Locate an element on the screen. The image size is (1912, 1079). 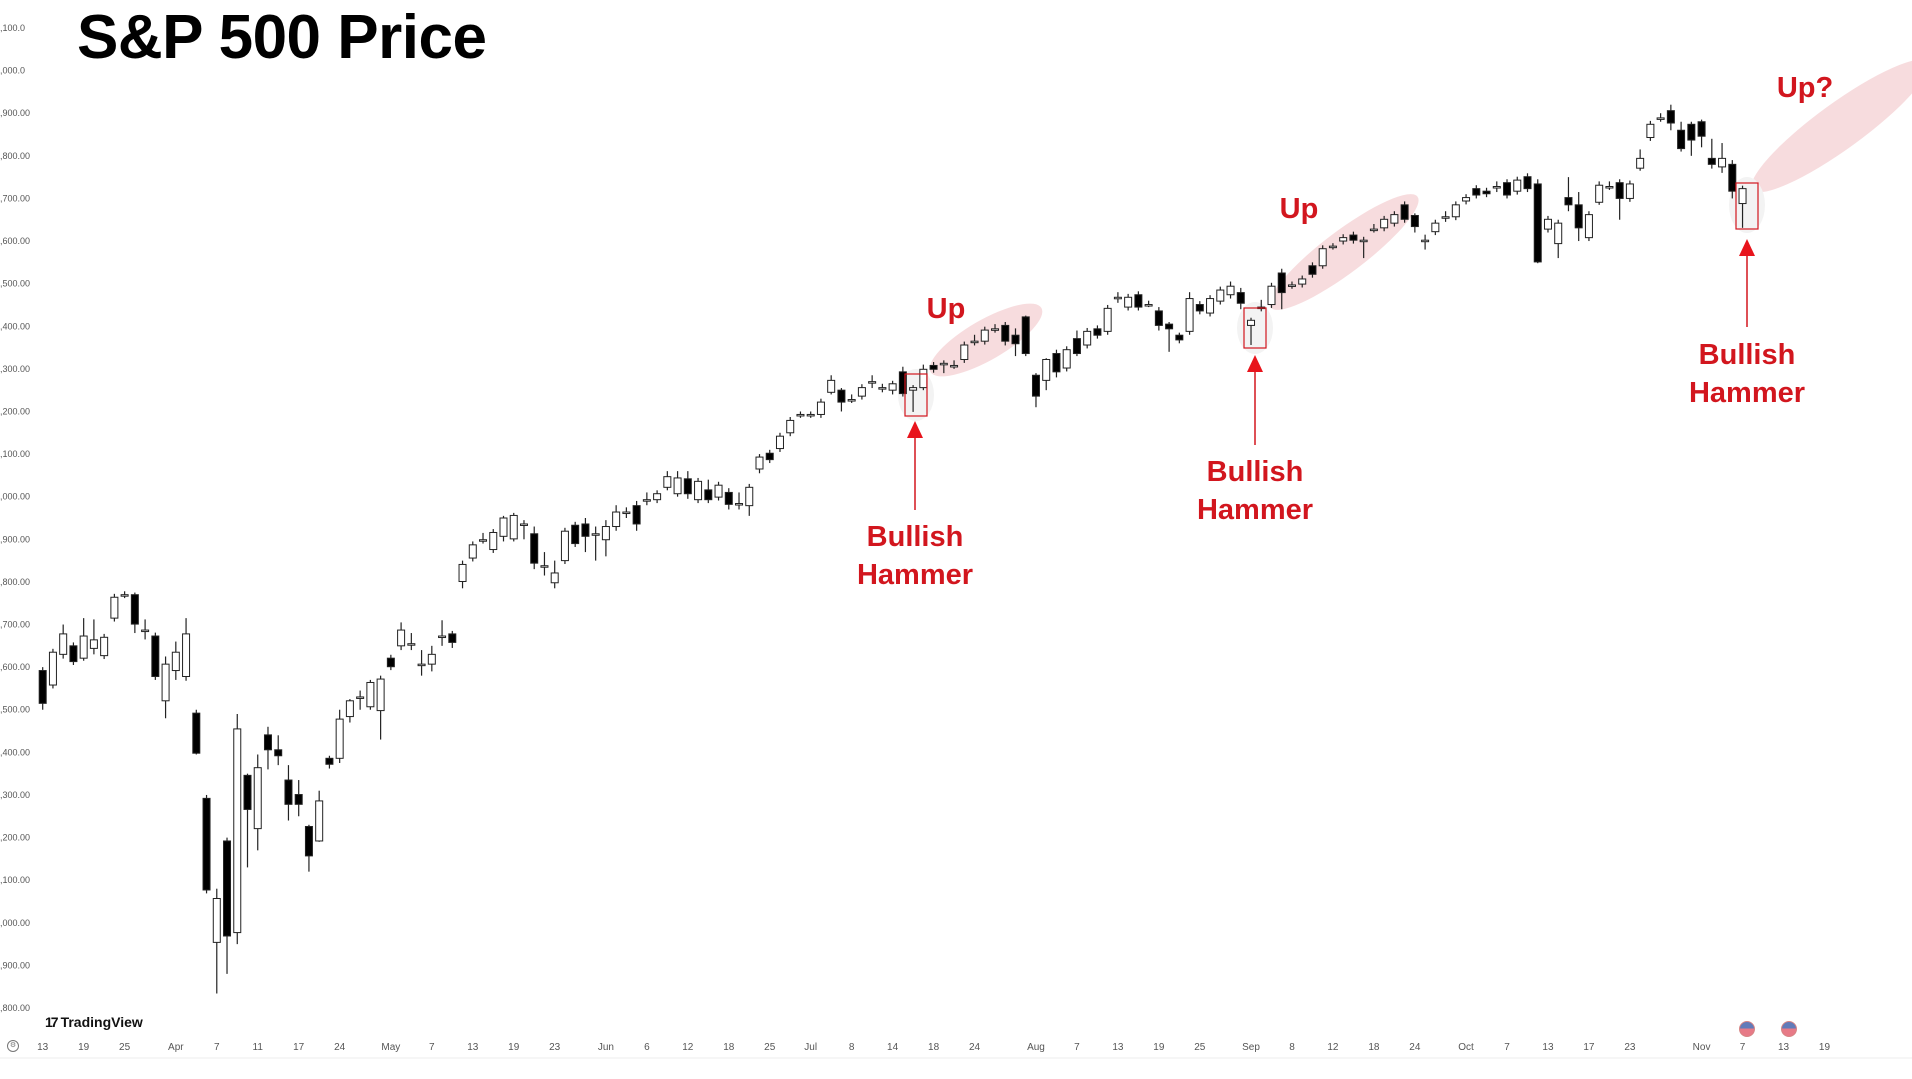
x-tick-label: 25 is located at coordinates (1200, 1047).